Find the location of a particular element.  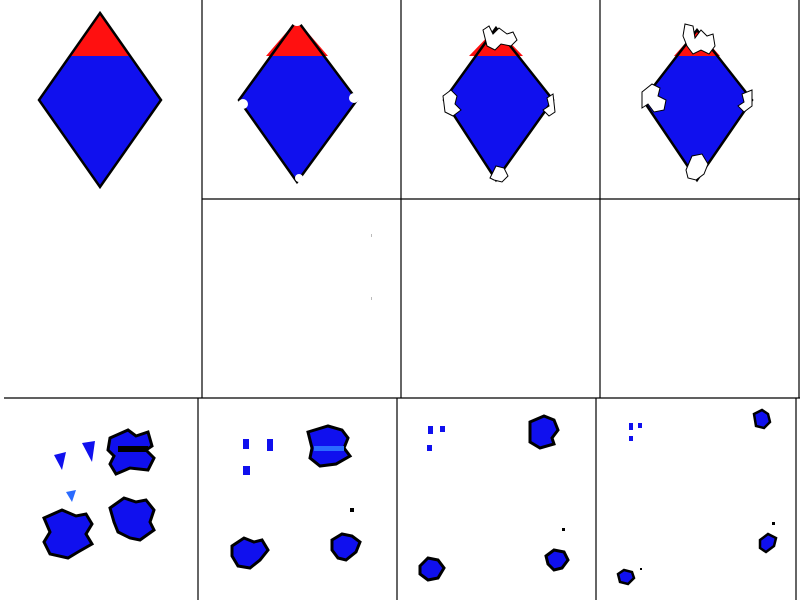

middle-row-specks is located at coordinates (371, 267).